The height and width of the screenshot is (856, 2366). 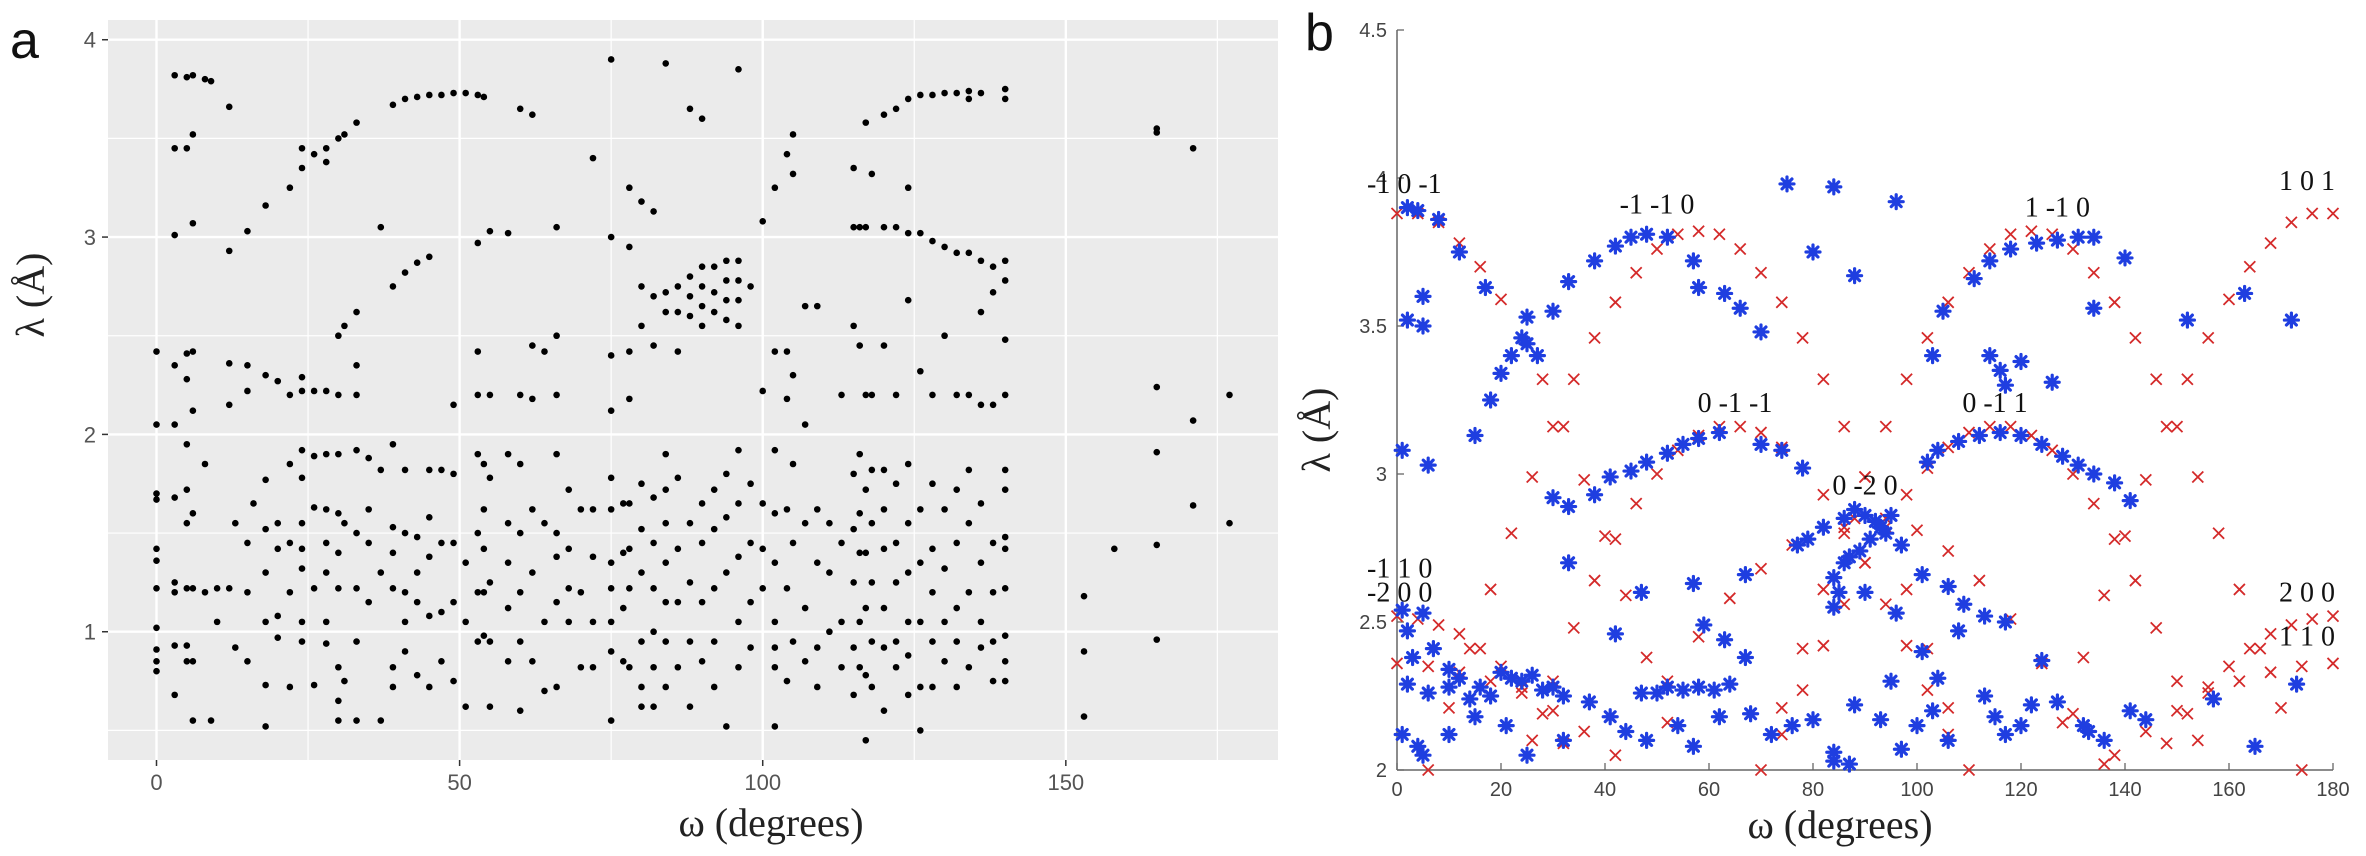 I want to click on panel-a-y-axis-label: λ (Å), so click(x=30, y=295).